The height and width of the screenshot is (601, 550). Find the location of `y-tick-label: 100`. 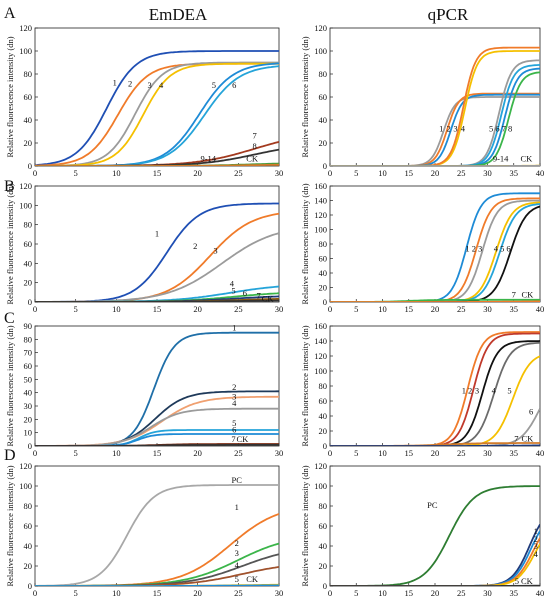

y-tick-label: 100 is located at coordinates (25, 51).